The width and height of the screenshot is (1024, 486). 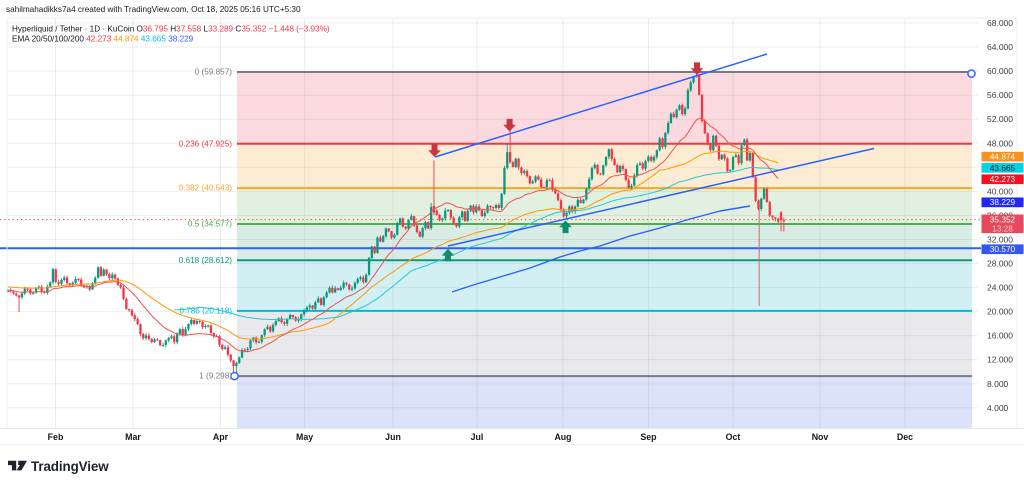 I want to click on svg-text: Jun, so click(x=393, y=437).